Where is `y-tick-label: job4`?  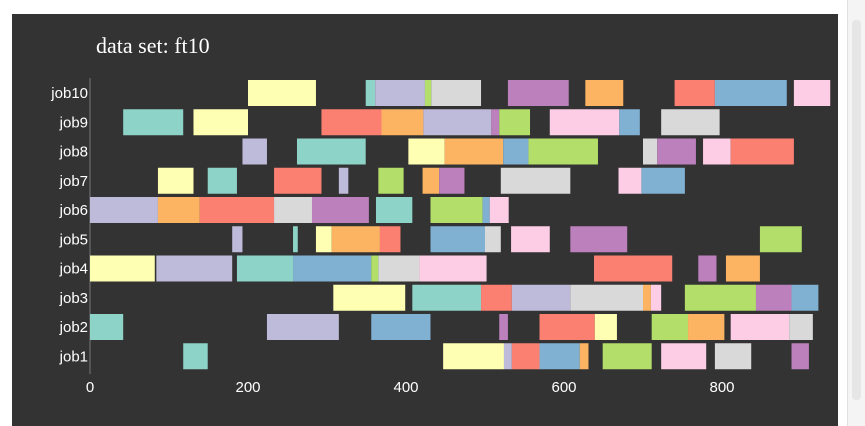
y-tick-label: job4 is located at coordinates (73, 269).